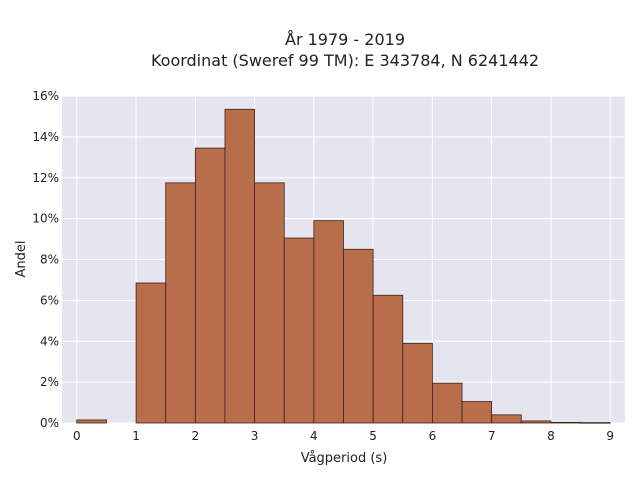 The width and height of the screenshot is (640, 480). What do you see at coordinates (373, 436) in the screenshot?
I see `x-tick-label: 5` at bounding box center [373, 436].